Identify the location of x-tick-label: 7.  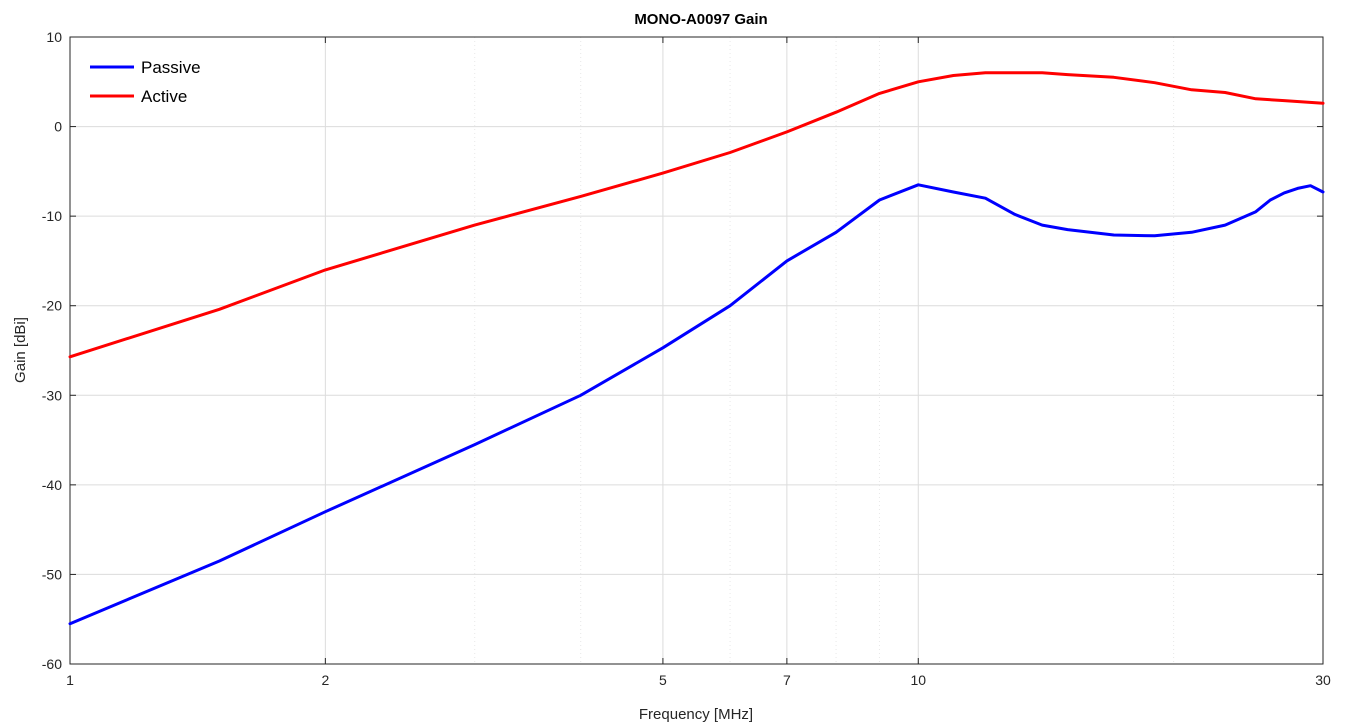
(787, 680).